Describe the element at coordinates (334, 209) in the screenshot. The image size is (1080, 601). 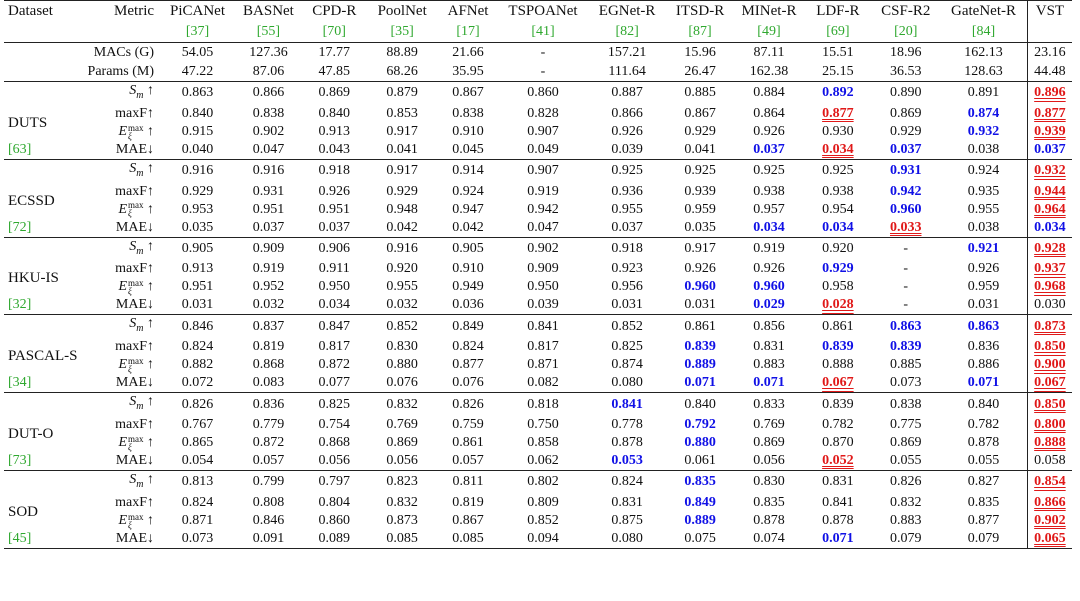
I see `score-cell: 0.951` at that location.